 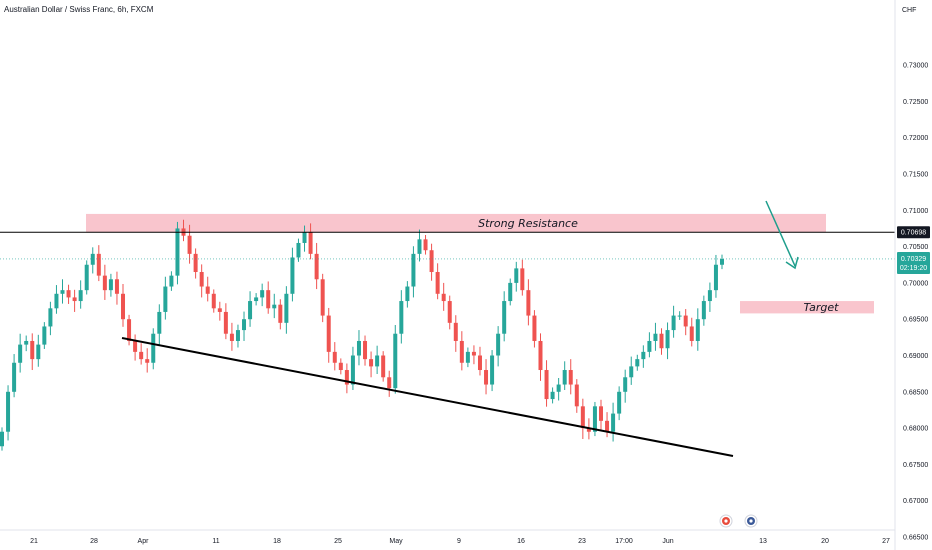 What do you see at coordinates (459, 541) in the screenshot?
I see `time-tick-label: 9` at bounding box center [459, 541].